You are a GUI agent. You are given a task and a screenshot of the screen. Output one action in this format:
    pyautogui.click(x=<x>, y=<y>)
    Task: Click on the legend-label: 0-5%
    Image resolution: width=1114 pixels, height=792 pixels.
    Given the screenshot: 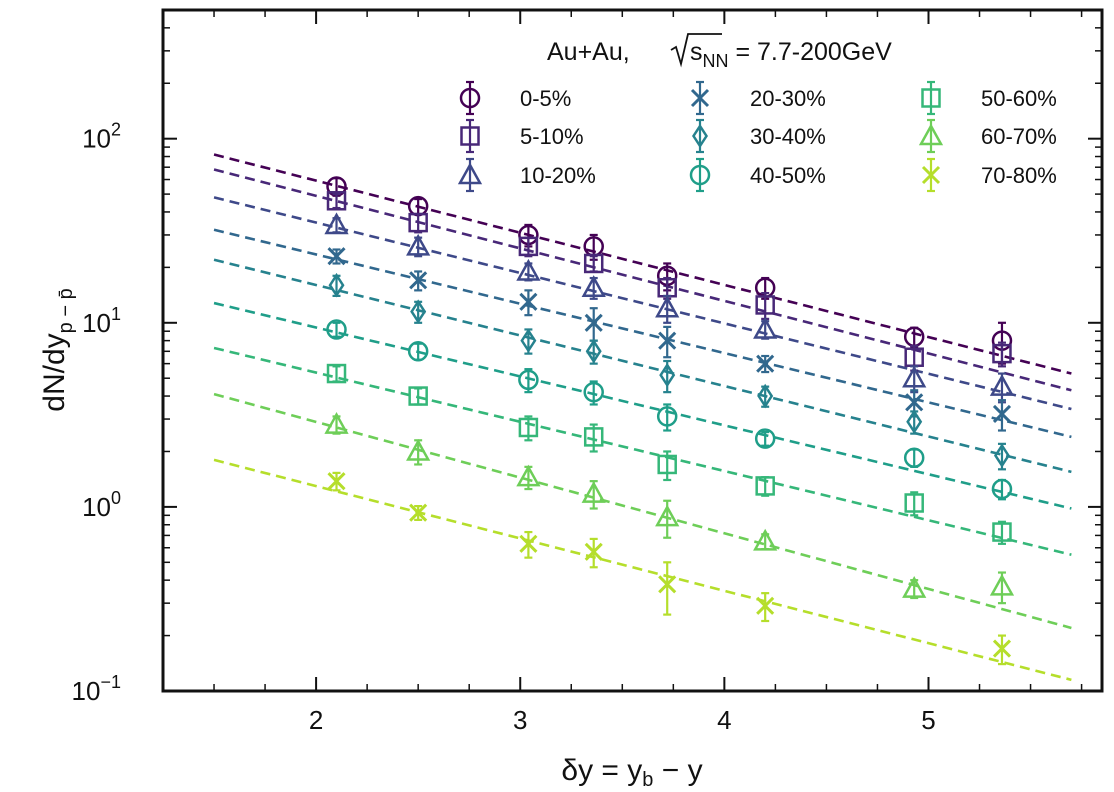 What is the action you would take?
    pyautogui.click(x=545, y=98)
    